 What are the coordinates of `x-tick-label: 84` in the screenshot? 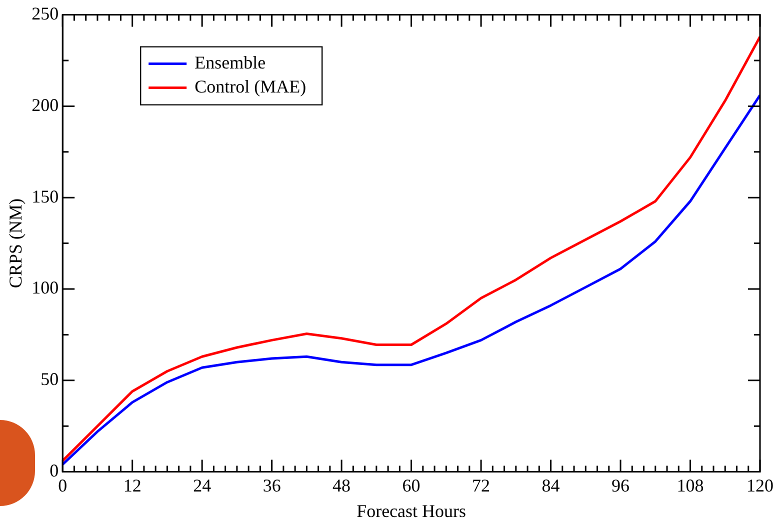 It's located at (551, 485).